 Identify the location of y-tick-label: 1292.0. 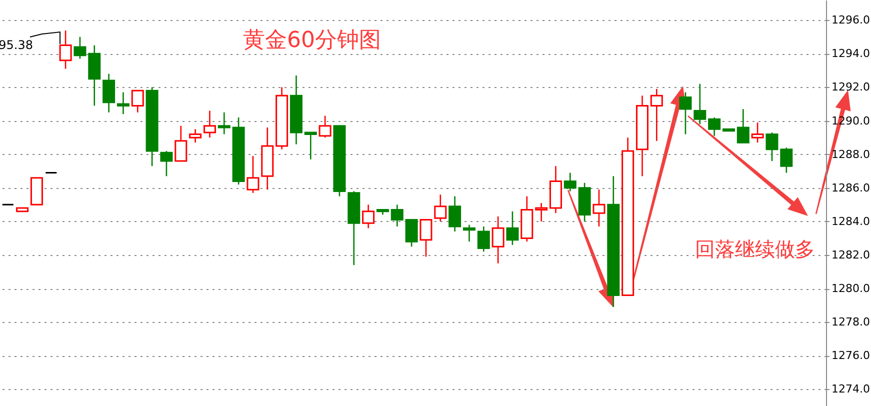
(851, 87).